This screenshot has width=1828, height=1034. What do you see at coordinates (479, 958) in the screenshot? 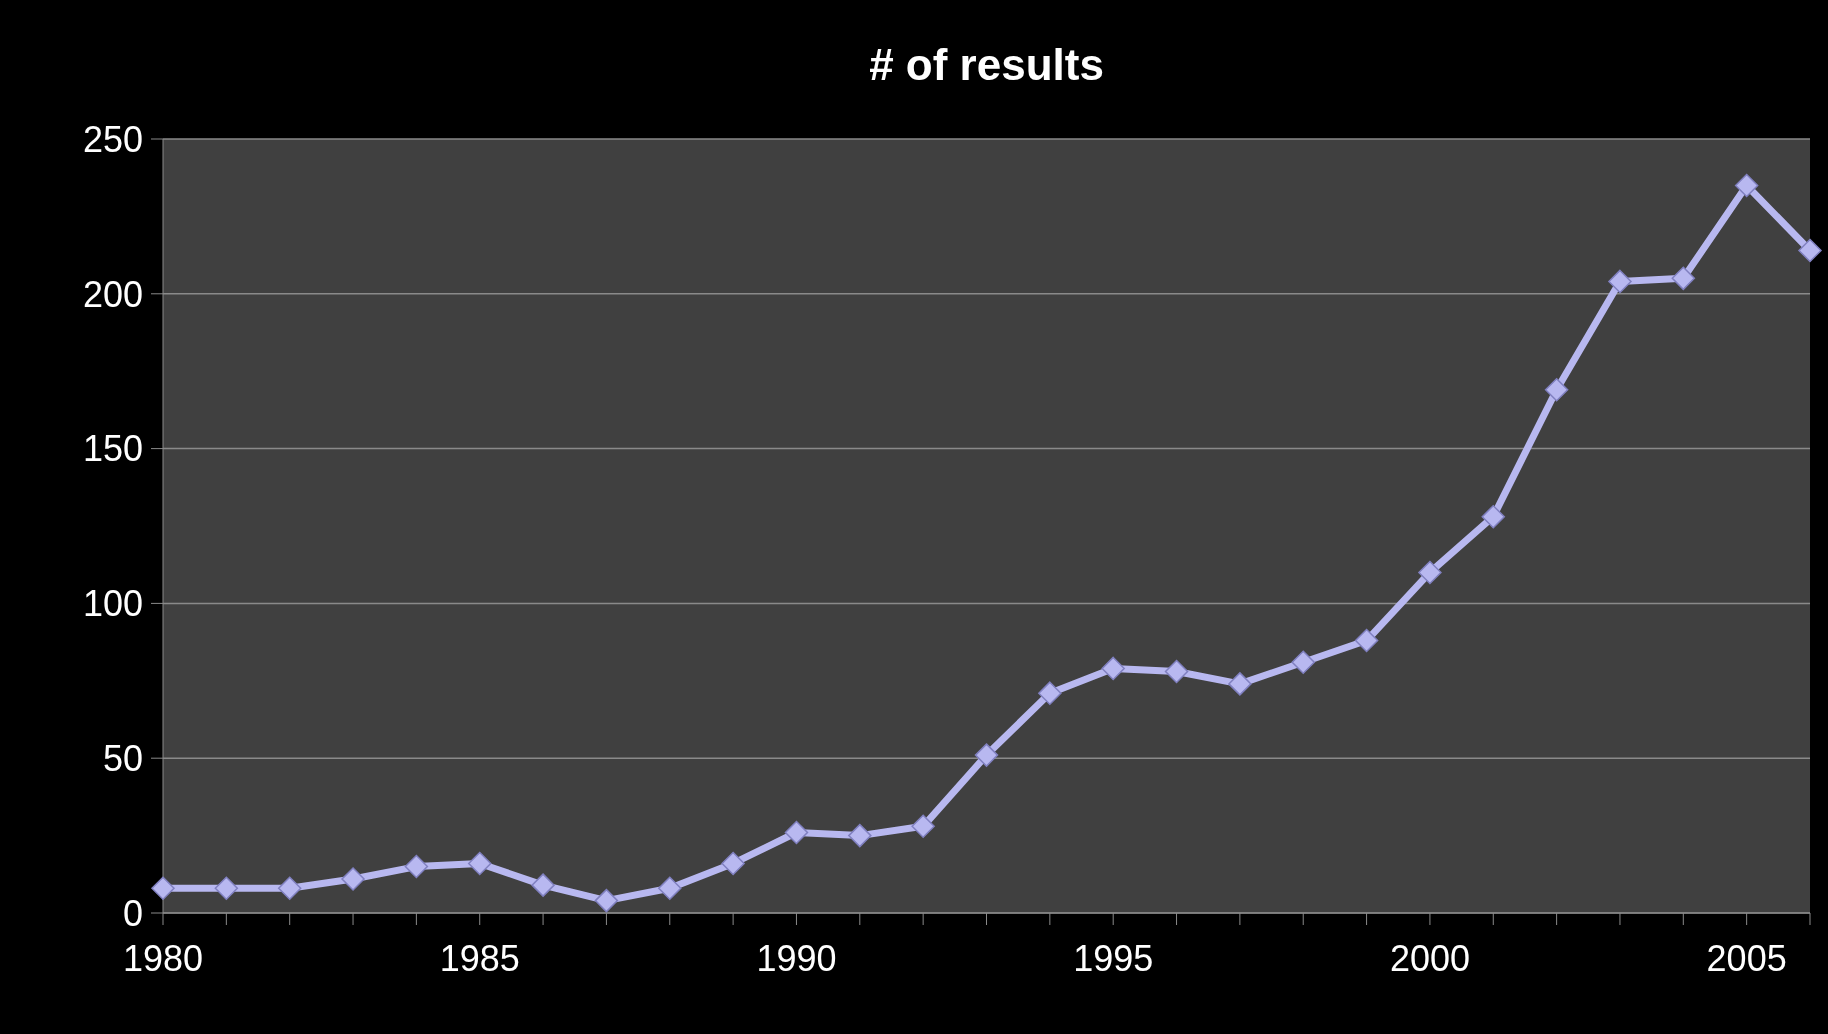
I see `x-tick-label: 1985` at bounding box center [479, 958].